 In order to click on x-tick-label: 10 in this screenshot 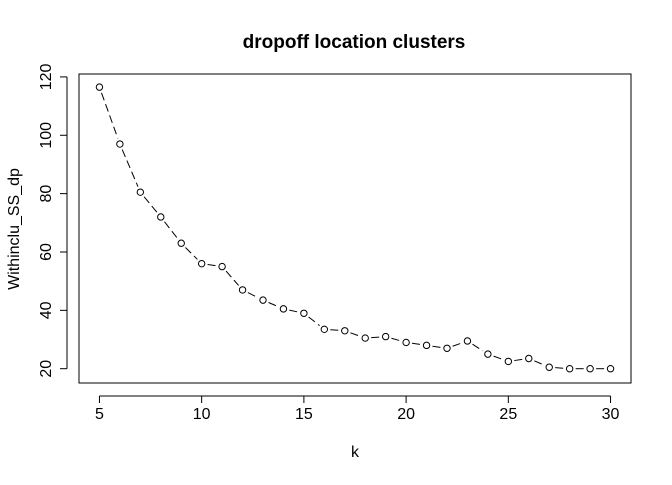, I will do `click(202, 414)`.